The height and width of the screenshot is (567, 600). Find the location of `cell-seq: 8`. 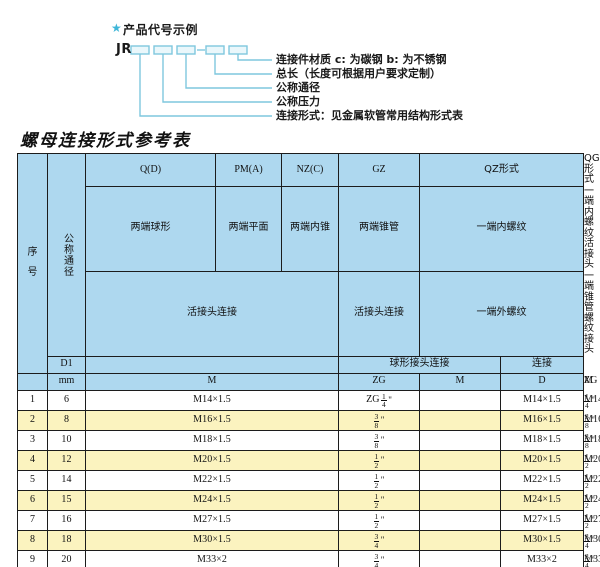

cell-seq: 8 is located at coordinates (32, 540).